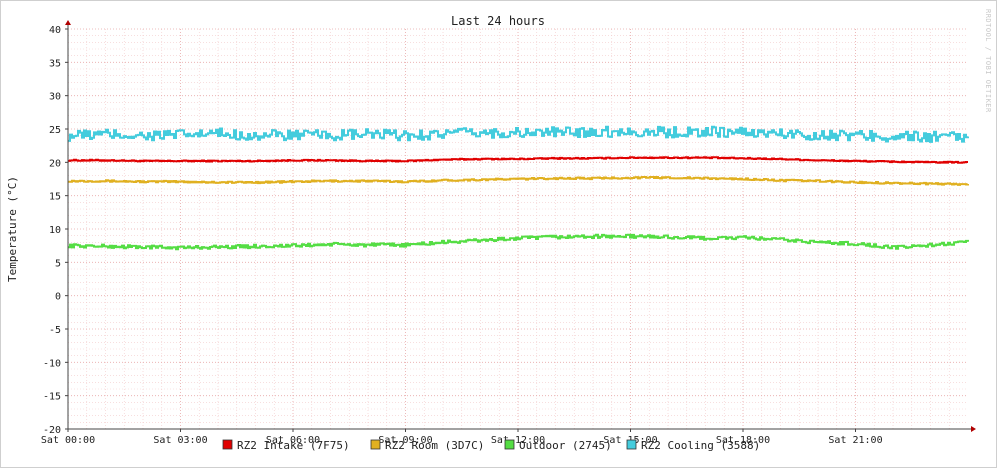  What do you see at coordinates (52, 397) in the screenshot?
I see `y-tick-label: -15` at bounding box center [52, 397].